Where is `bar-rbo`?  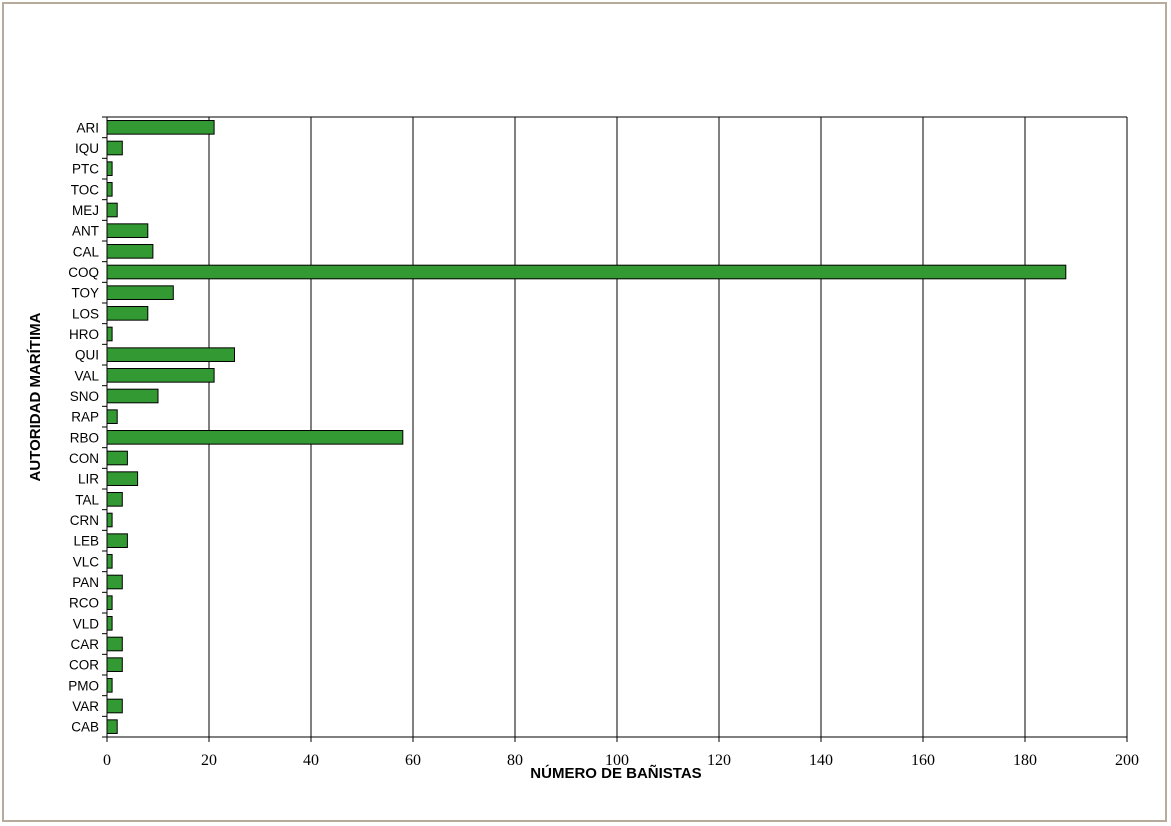
bar-rbo is located at coordinates (255, 437).